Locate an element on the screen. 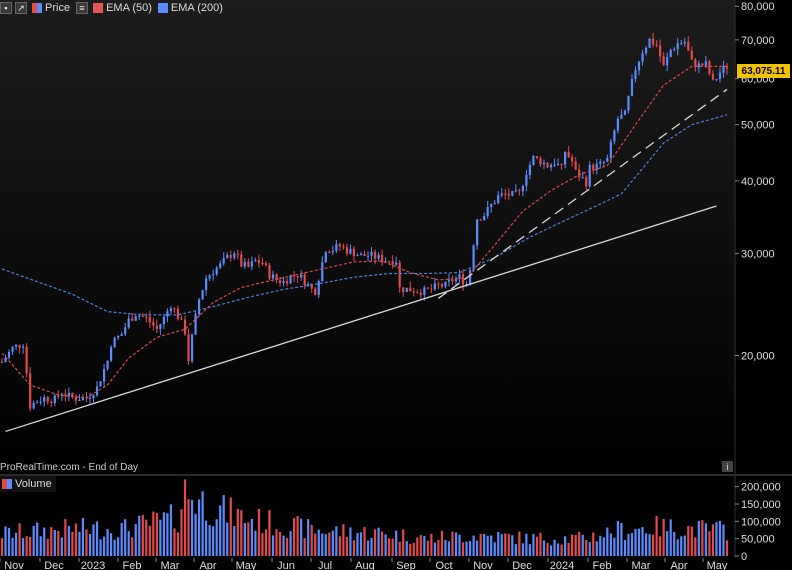 The image size is (792, 570). settings-icon: ≡ is located at coordinates (82, 8).